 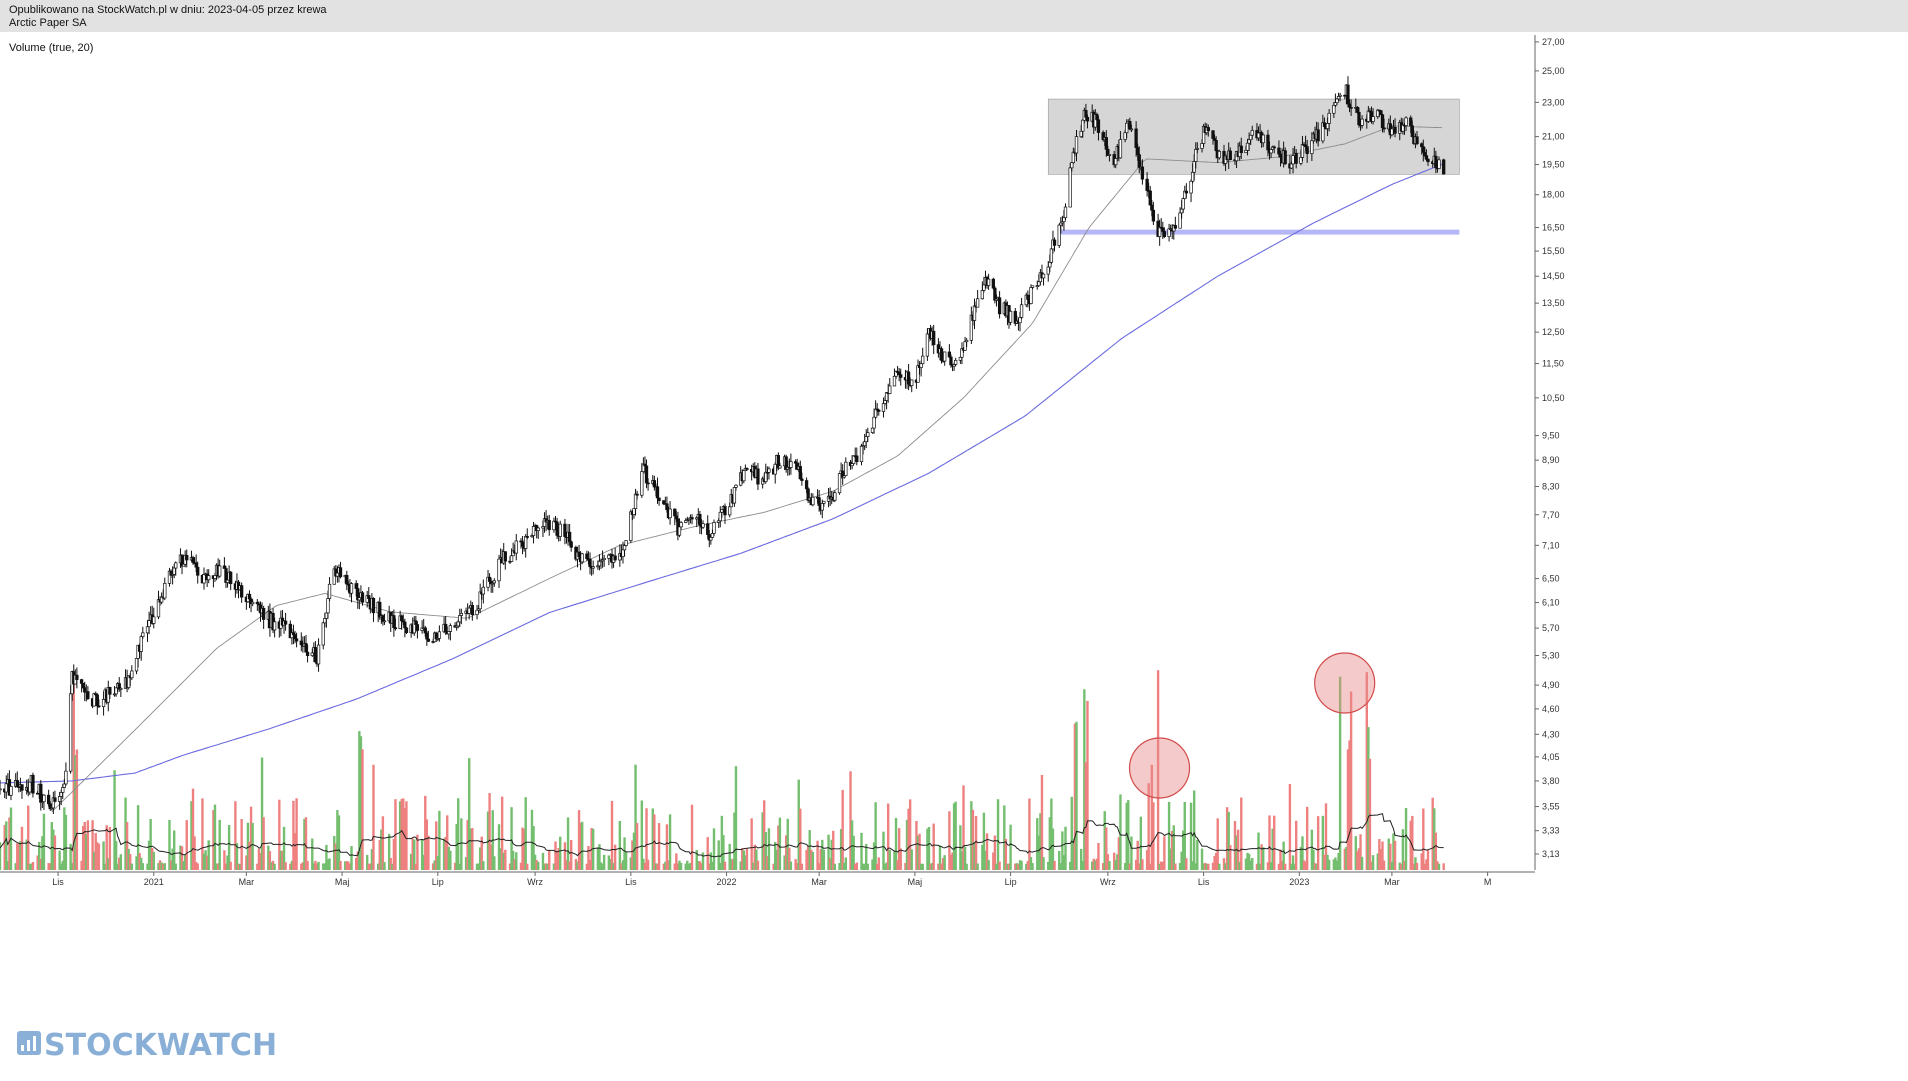 What do you see at coordinates (1488, 882) in the screenshot?
I see `x-tick-label: M` at bounding box center [1488, 882].